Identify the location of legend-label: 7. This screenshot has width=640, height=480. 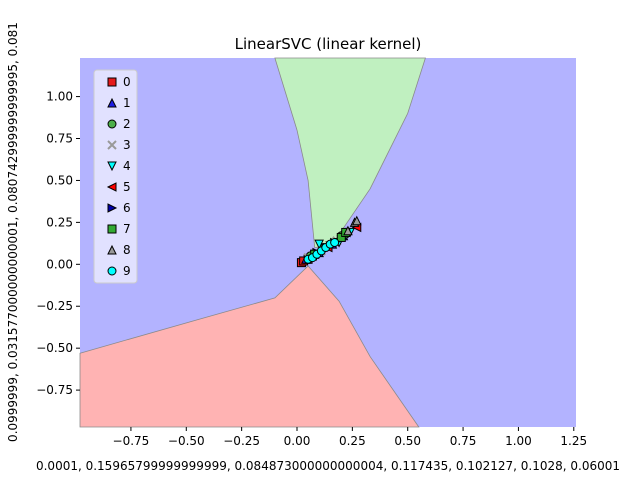
(127, 229).